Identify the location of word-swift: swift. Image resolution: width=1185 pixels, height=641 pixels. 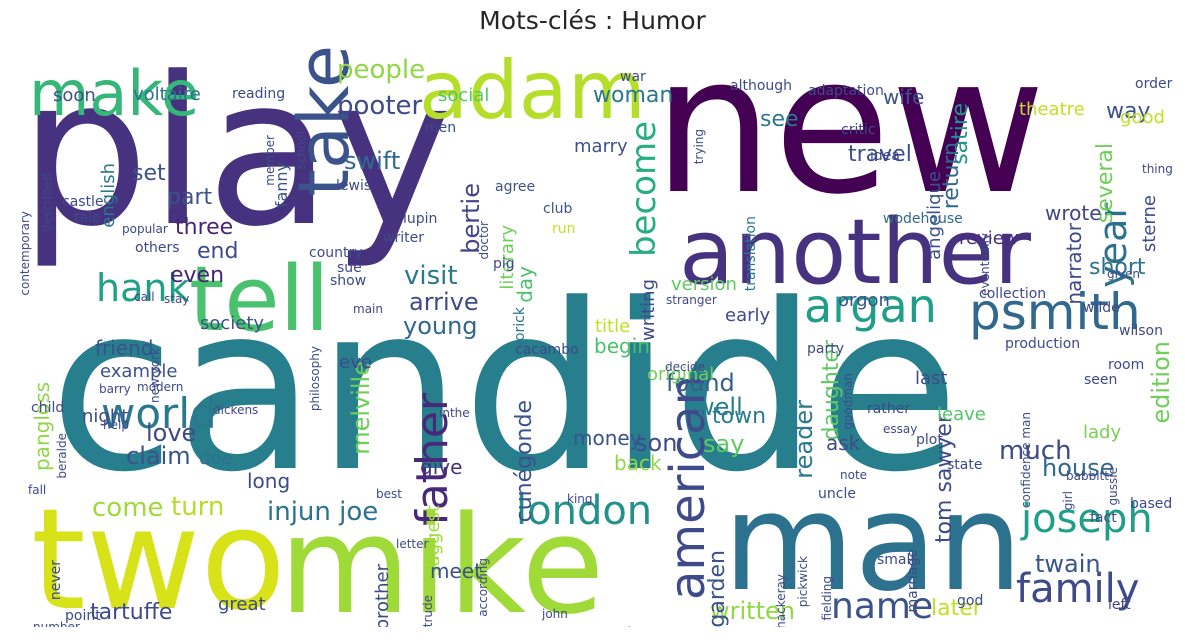
(372, 161).